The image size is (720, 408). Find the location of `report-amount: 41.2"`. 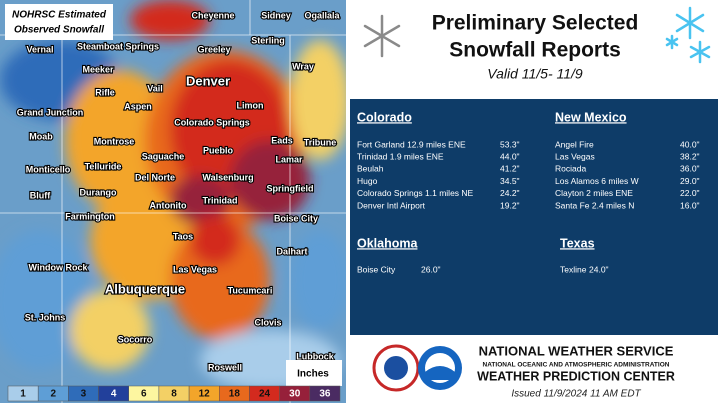

report-amount: 41.2" is located at coordinates (510, 169).